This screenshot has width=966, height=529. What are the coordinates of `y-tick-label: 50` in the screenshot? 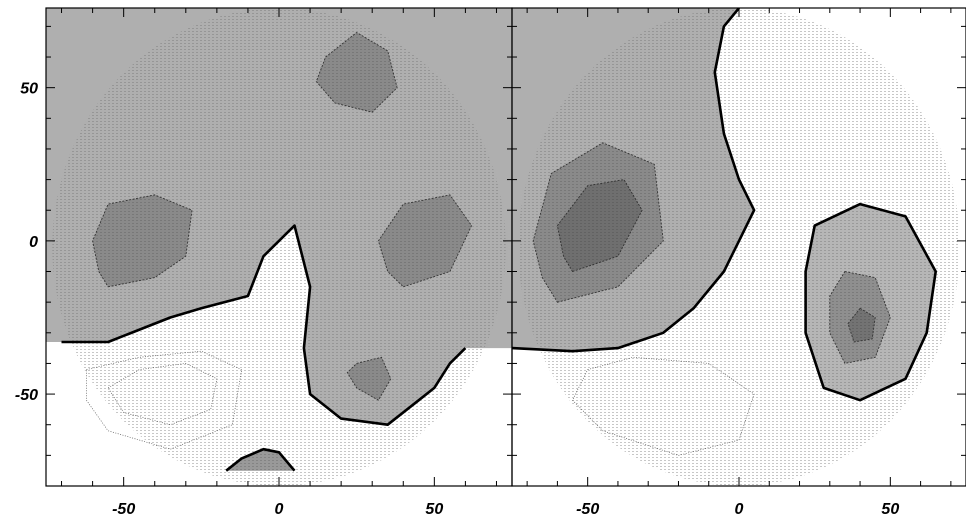 It's located at (29, 89).